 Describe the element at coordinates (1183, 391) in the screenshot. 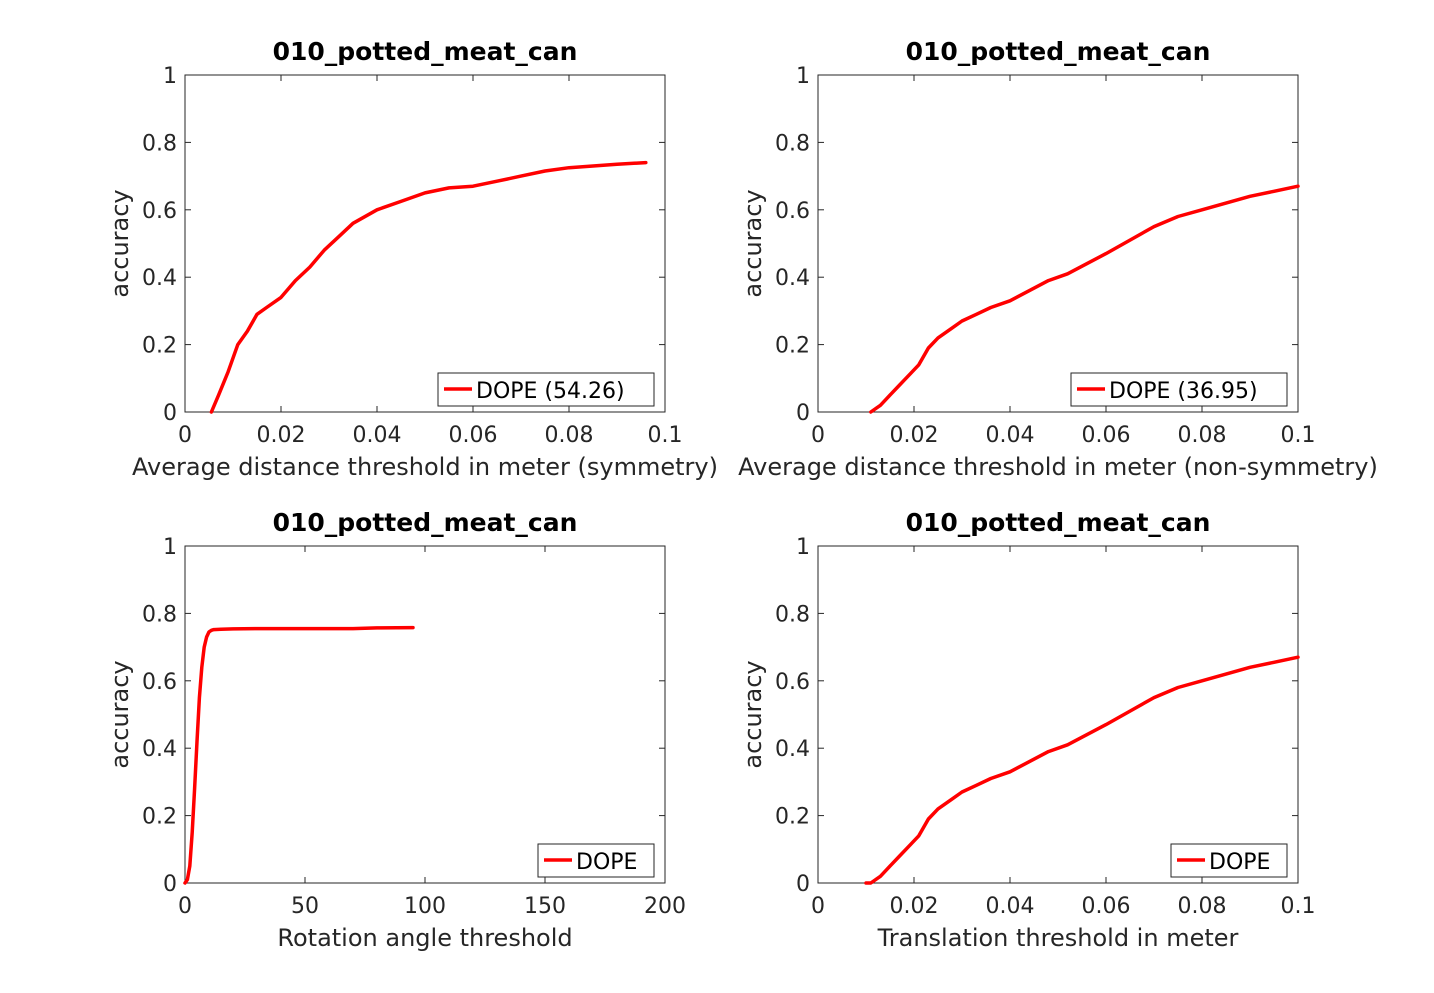

I see `legend-label: DOPE (36.95)` at that location.